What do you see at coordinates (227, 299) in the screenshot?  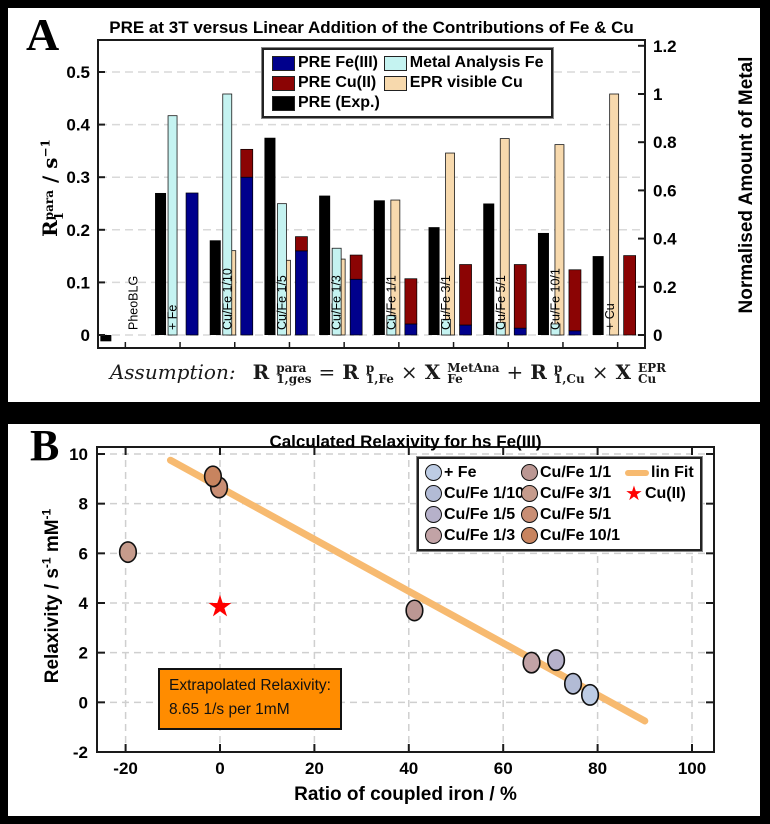 I see `category-label-cu-fe-1-10: Cu/Fe 1/10` at bounding box center [227, 299].